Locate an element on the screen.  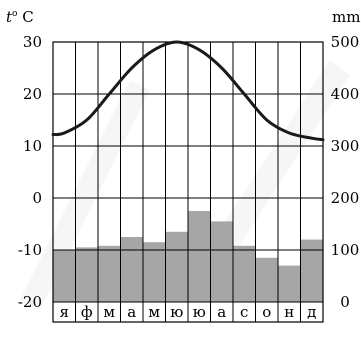
left-tick-label: 10 is located at coordinates (32, 146).